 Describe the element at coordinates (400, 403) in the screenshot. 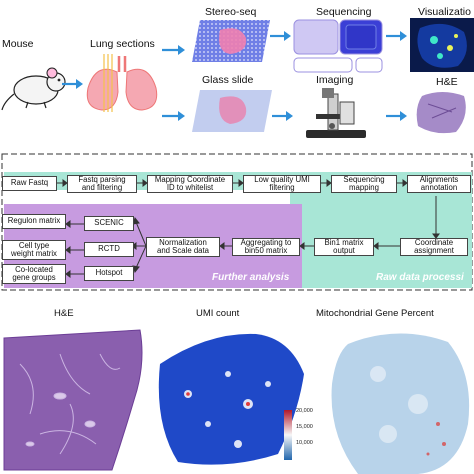

I see `mito-percent-map` at that location.